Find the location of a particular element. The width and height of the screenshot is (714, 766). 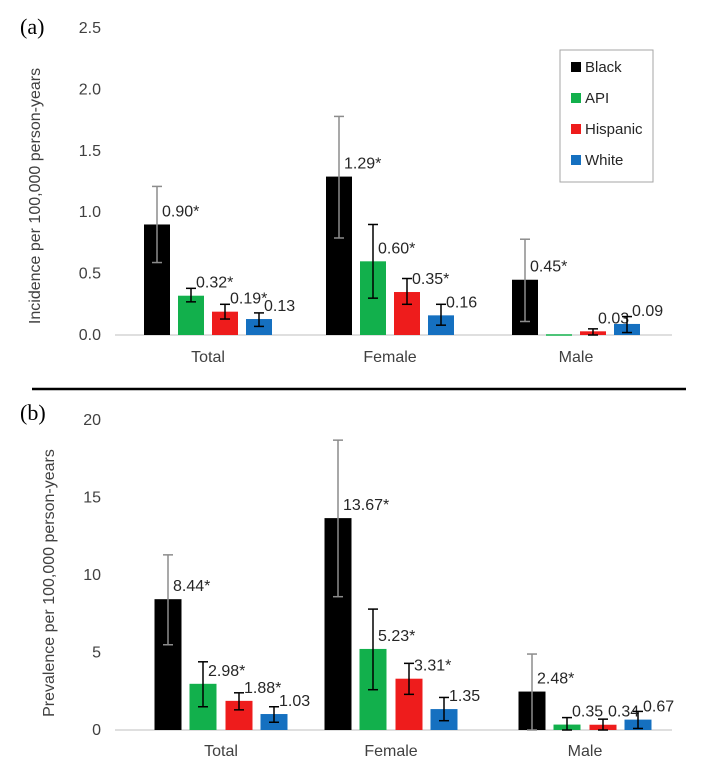

panel-a-tag: (a) is located at coordinates (32, 26).